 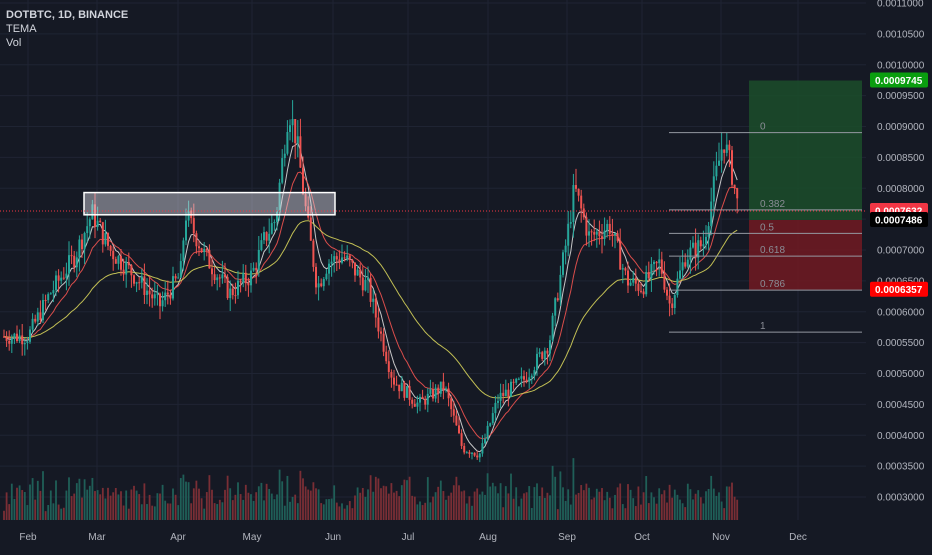 What do you see at coordinates (901, 127) in the screenshot?
I see `price-tick-label: 0.0009000` at bounding box center [901, 127].